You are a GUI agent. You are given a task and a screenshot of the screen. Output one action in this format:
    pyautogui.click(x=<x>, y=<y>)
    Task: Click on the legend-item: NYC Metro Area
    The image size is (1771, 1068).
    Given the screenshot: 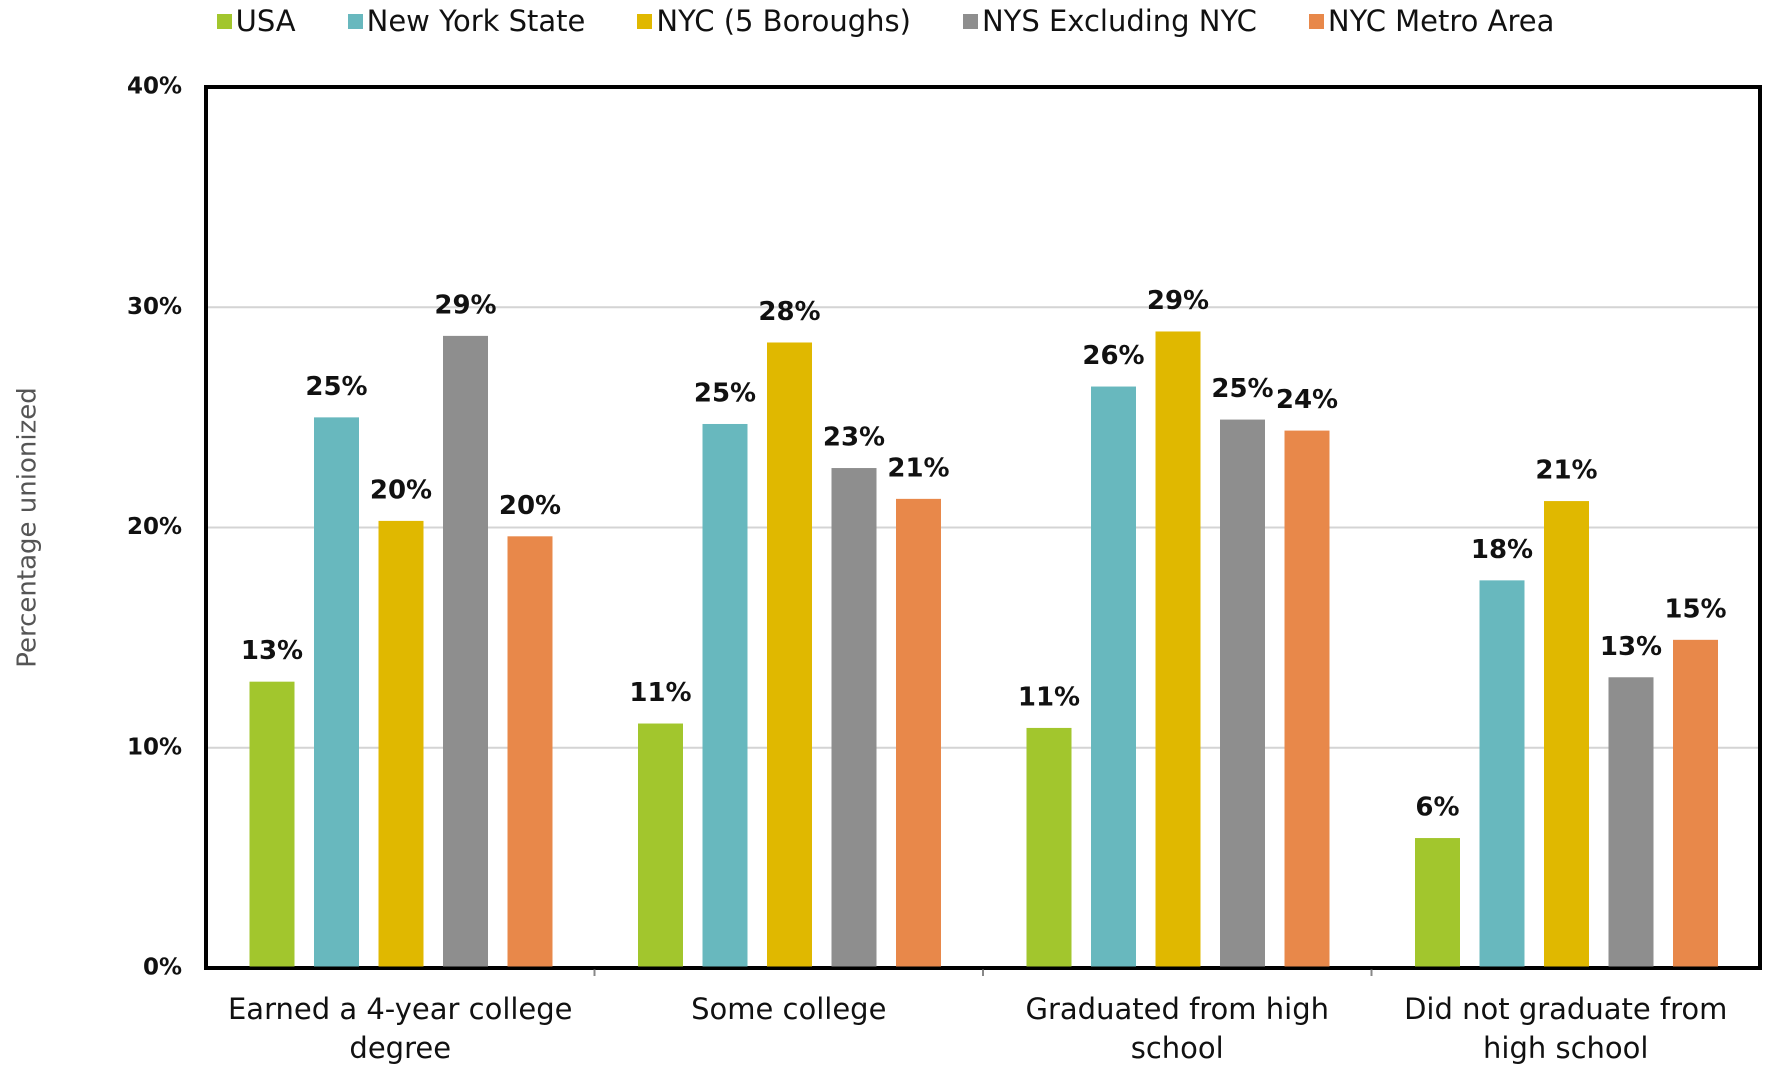 What is the action you would take?
    pyautogui.click(x=1431, y=21)
    